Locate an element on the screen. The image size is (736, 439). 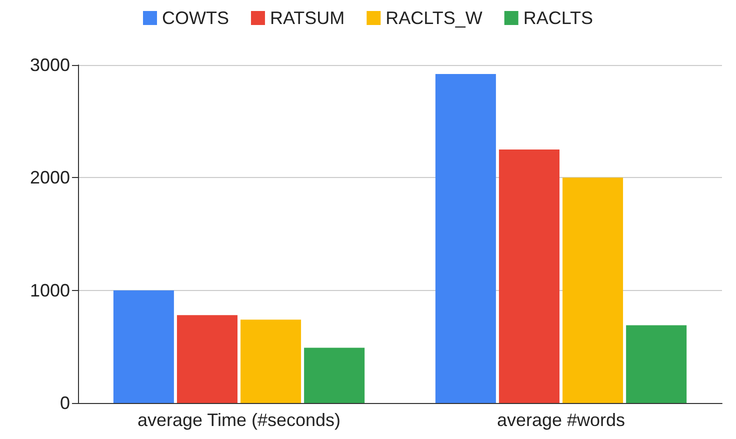
y-tick-label: 3000 is located at coordinates (50, 65).